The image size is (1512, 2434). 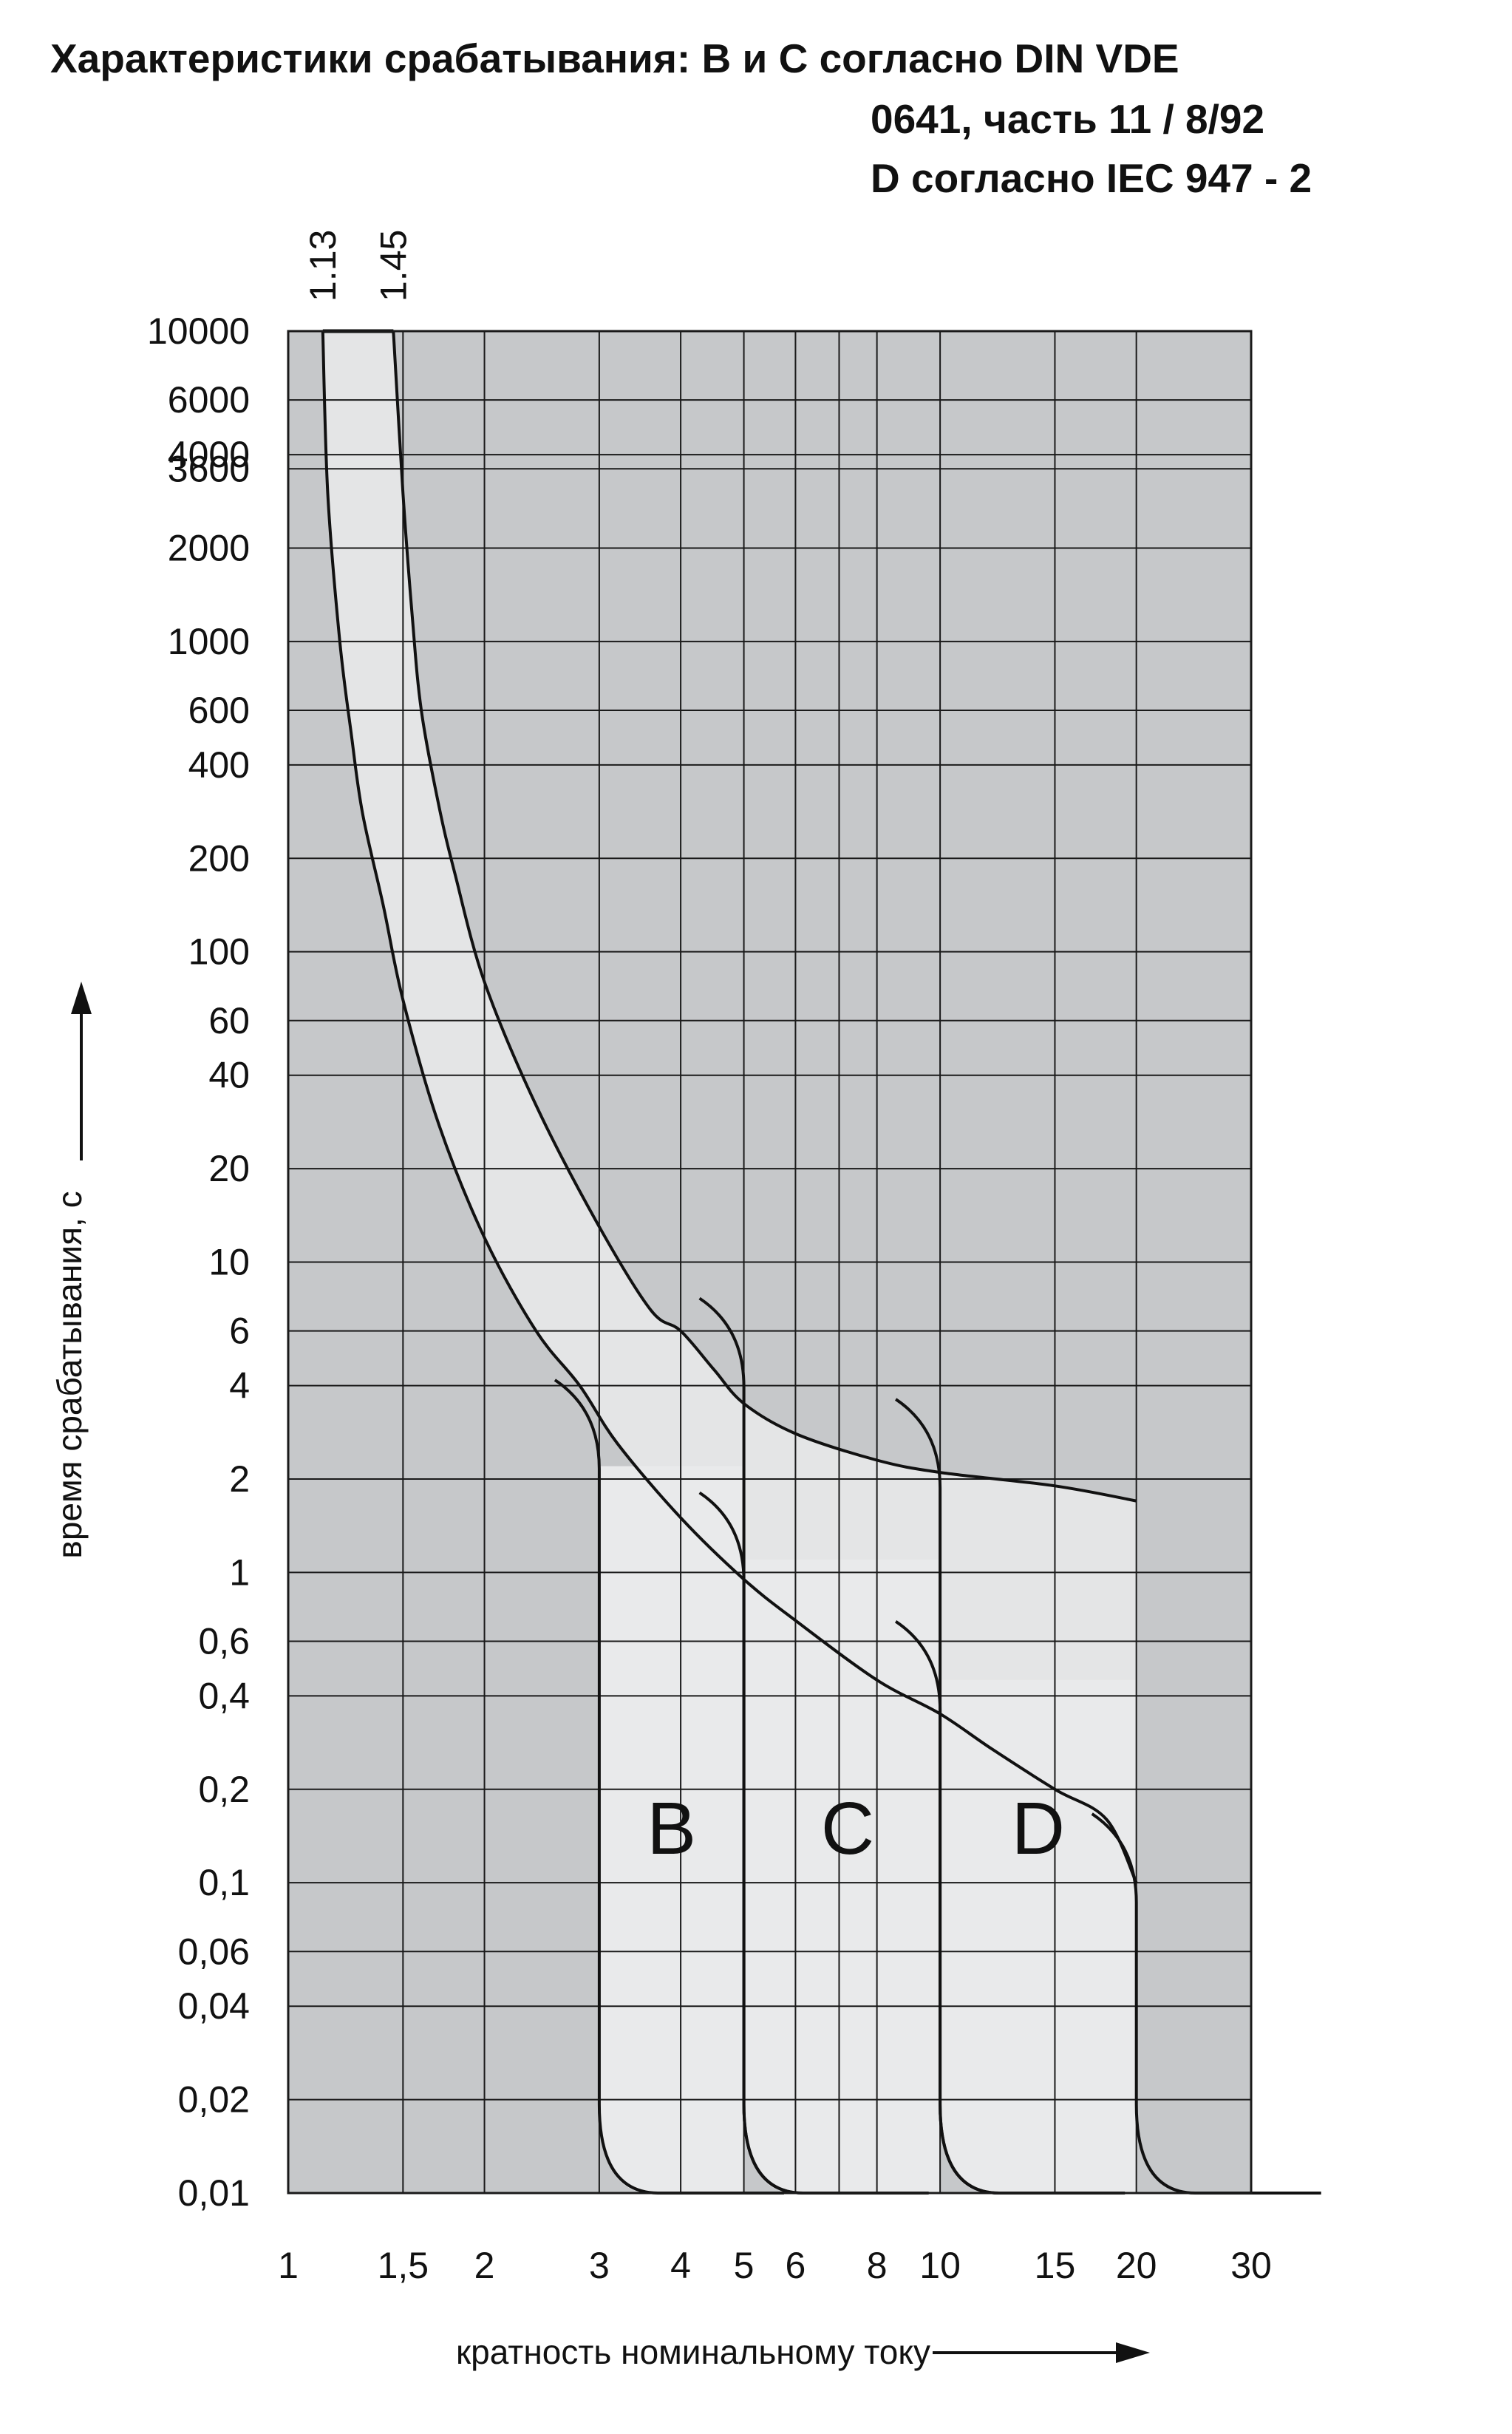 I want to click on region-label-C: C, so click(x=847, y=1828).